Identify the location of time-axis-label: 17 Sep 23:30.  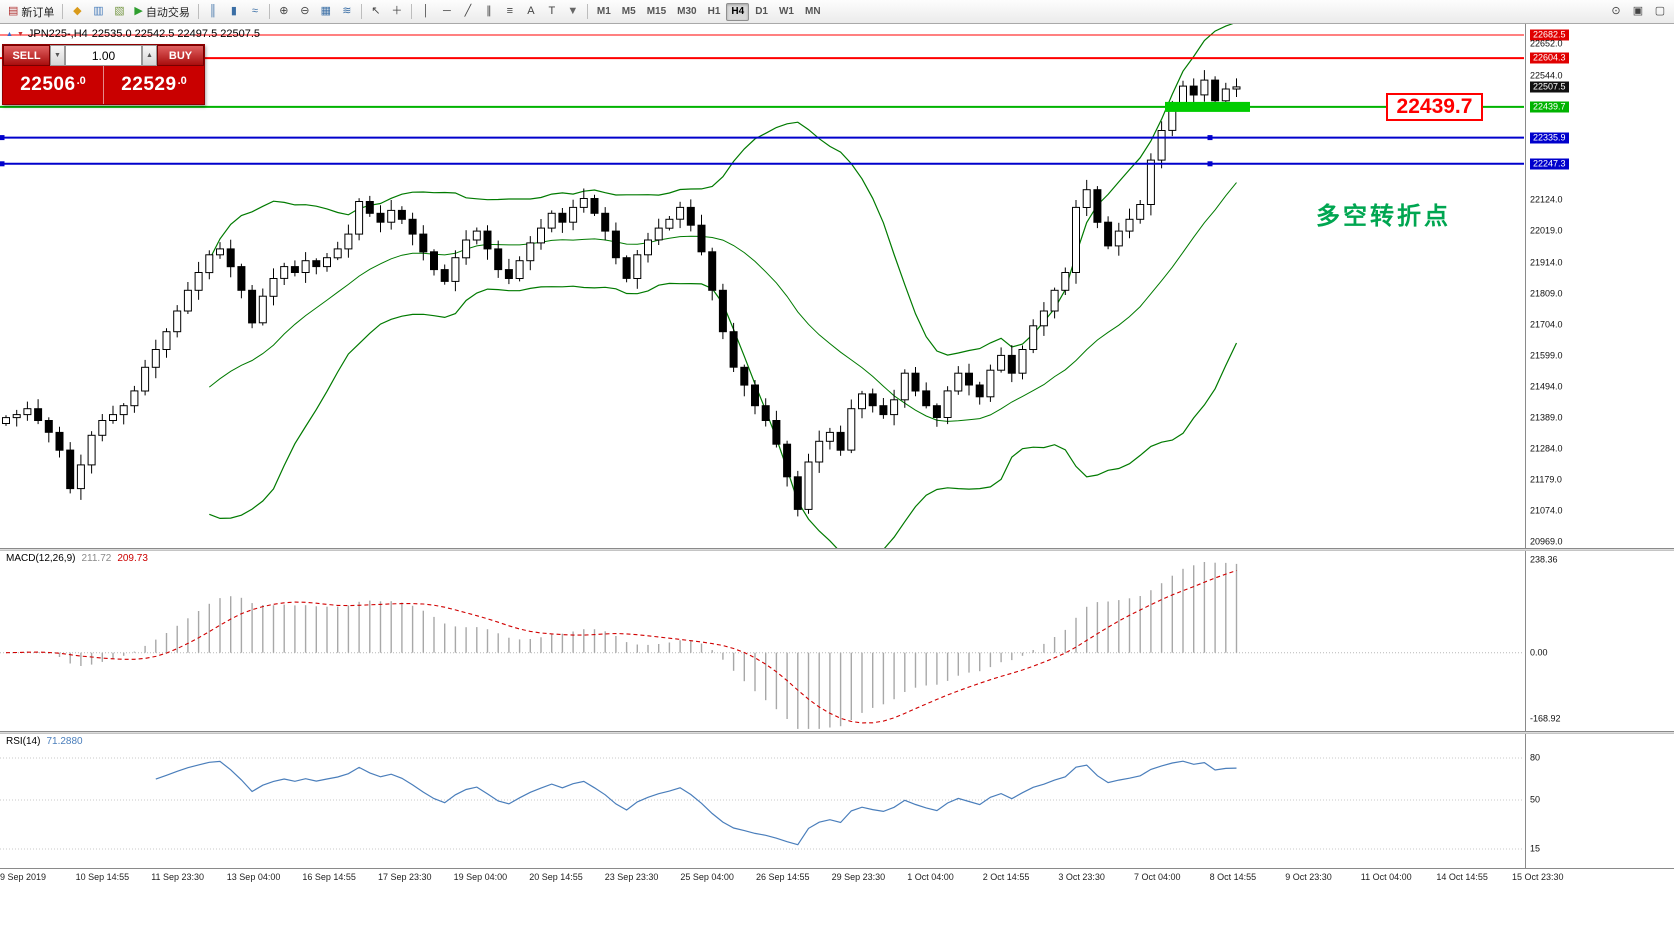
(405, 877).